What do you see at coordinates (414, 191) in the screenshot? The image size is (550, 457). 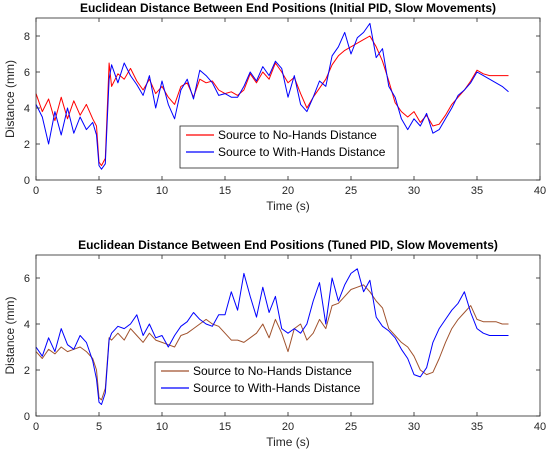 I see `x-tick-label-0-6: 30` at bounding box center [414, 191].